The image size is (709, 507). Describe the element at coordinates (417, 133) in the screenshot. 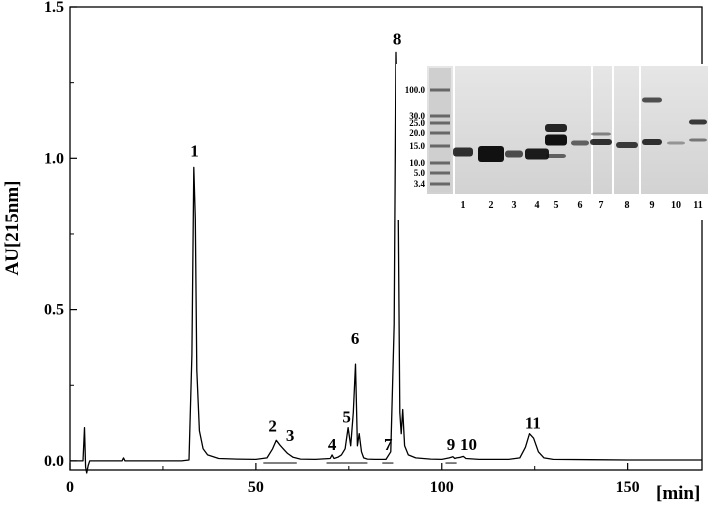

I see `gel-marker-label: 20.0` at that location.